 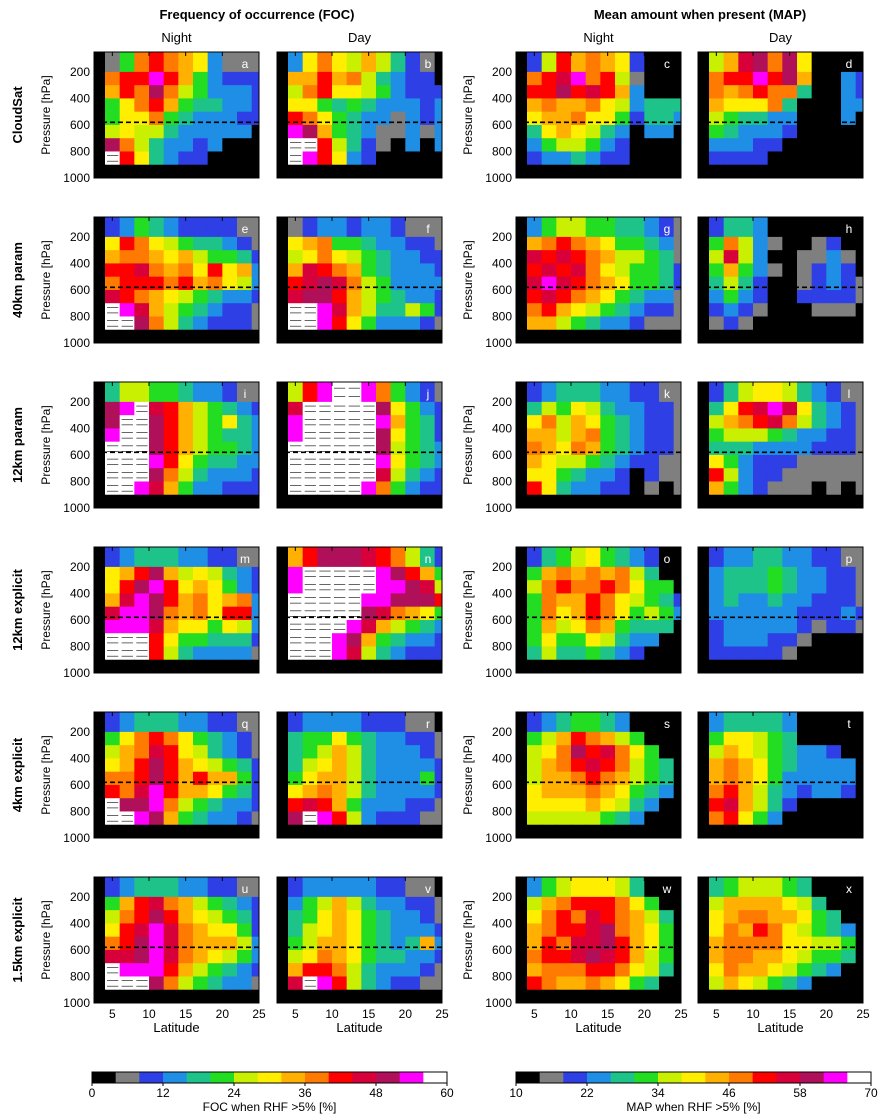 What do you see at coordinates (780, 445) in the screenshot?
I see `panel-frame` at bounding box center [780, 445].